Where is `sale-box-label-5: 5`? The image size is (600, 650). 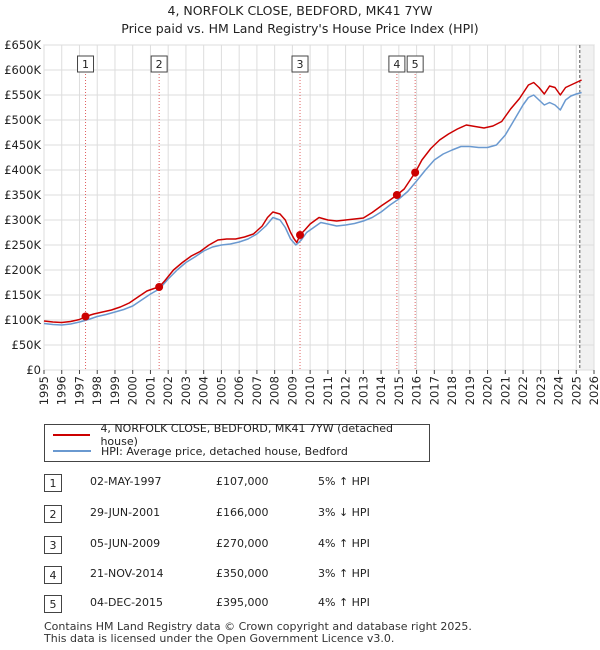
sale-box-label-5: 5 is located at coordinates (415, 64).